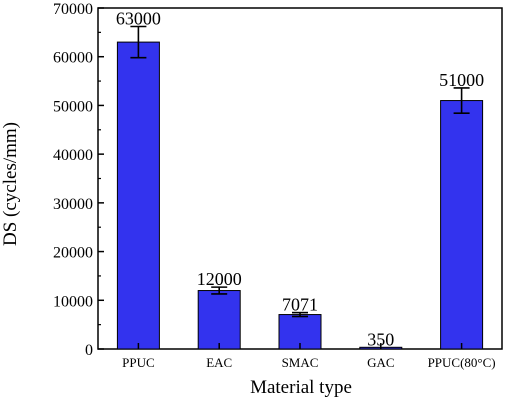 The width and height of the screenshot is (505, 401). What do you see at coordinates (219, 279) in the screenshot?
I see `data-label: 12000` at bounding box center [219, 279].